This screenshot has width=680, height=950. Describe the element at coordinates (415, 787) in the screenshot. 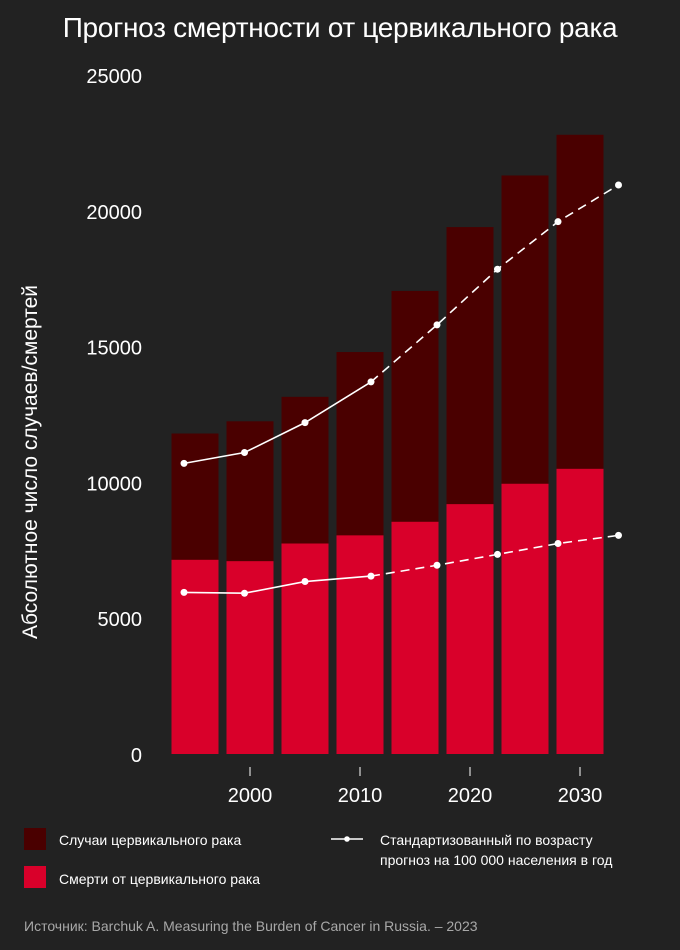

I see `x-axis-ticks: 2000 2010 2020 2030` at that location.